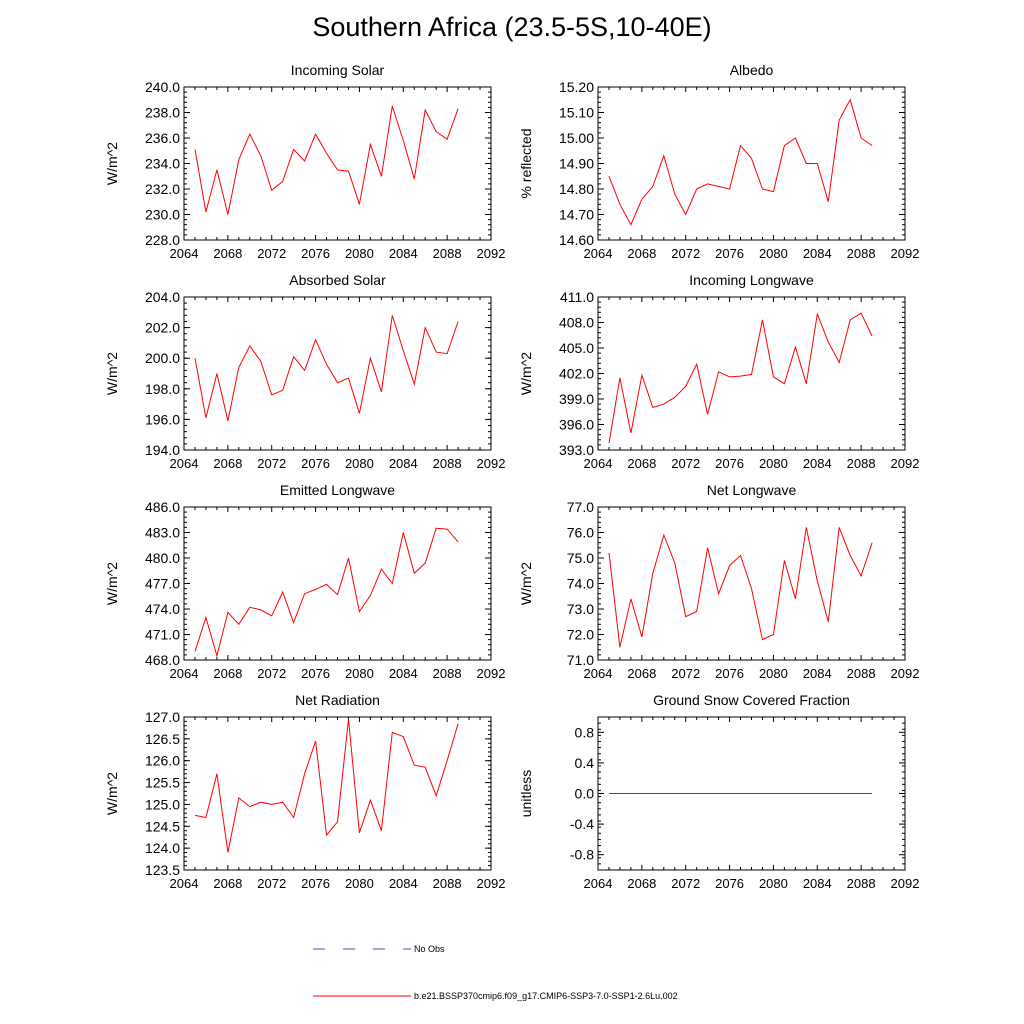 The image size is (1024, 1024). Describe the element at coordinates (162, 297) in the screenshot. I see `y-tick-label: 204.0` at that location.